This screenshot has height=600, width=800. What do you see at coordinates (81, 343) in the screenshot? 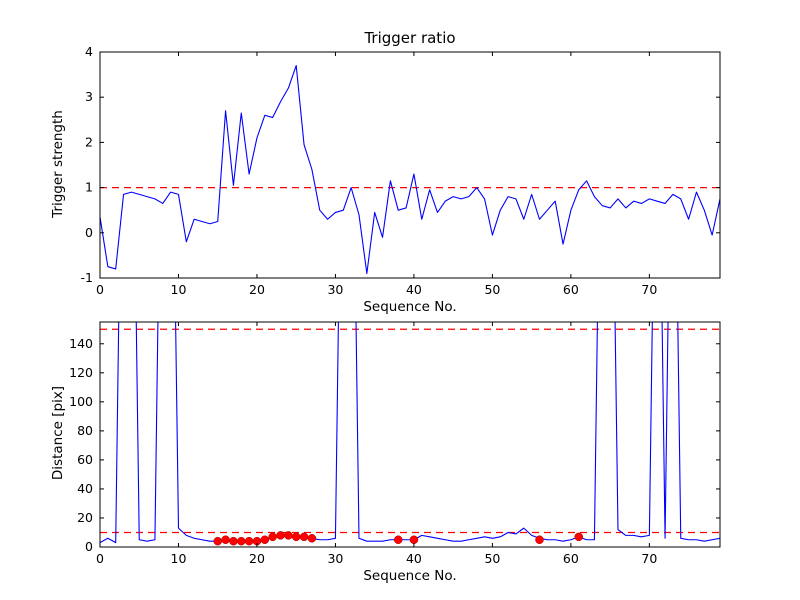
I see `y-tick-label: 140` at bounding box center [81, 343].